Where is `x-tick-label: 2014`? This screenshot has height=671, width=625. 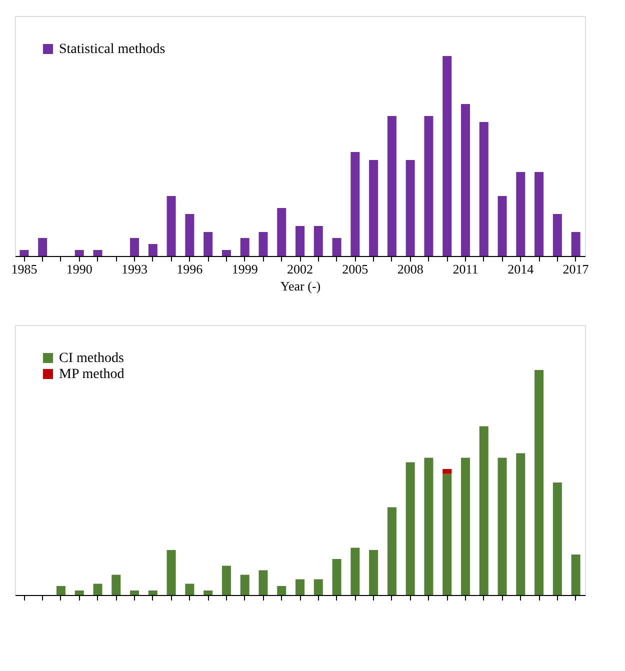
x-tick-label: 2014 is located at coordinates (521, 269).